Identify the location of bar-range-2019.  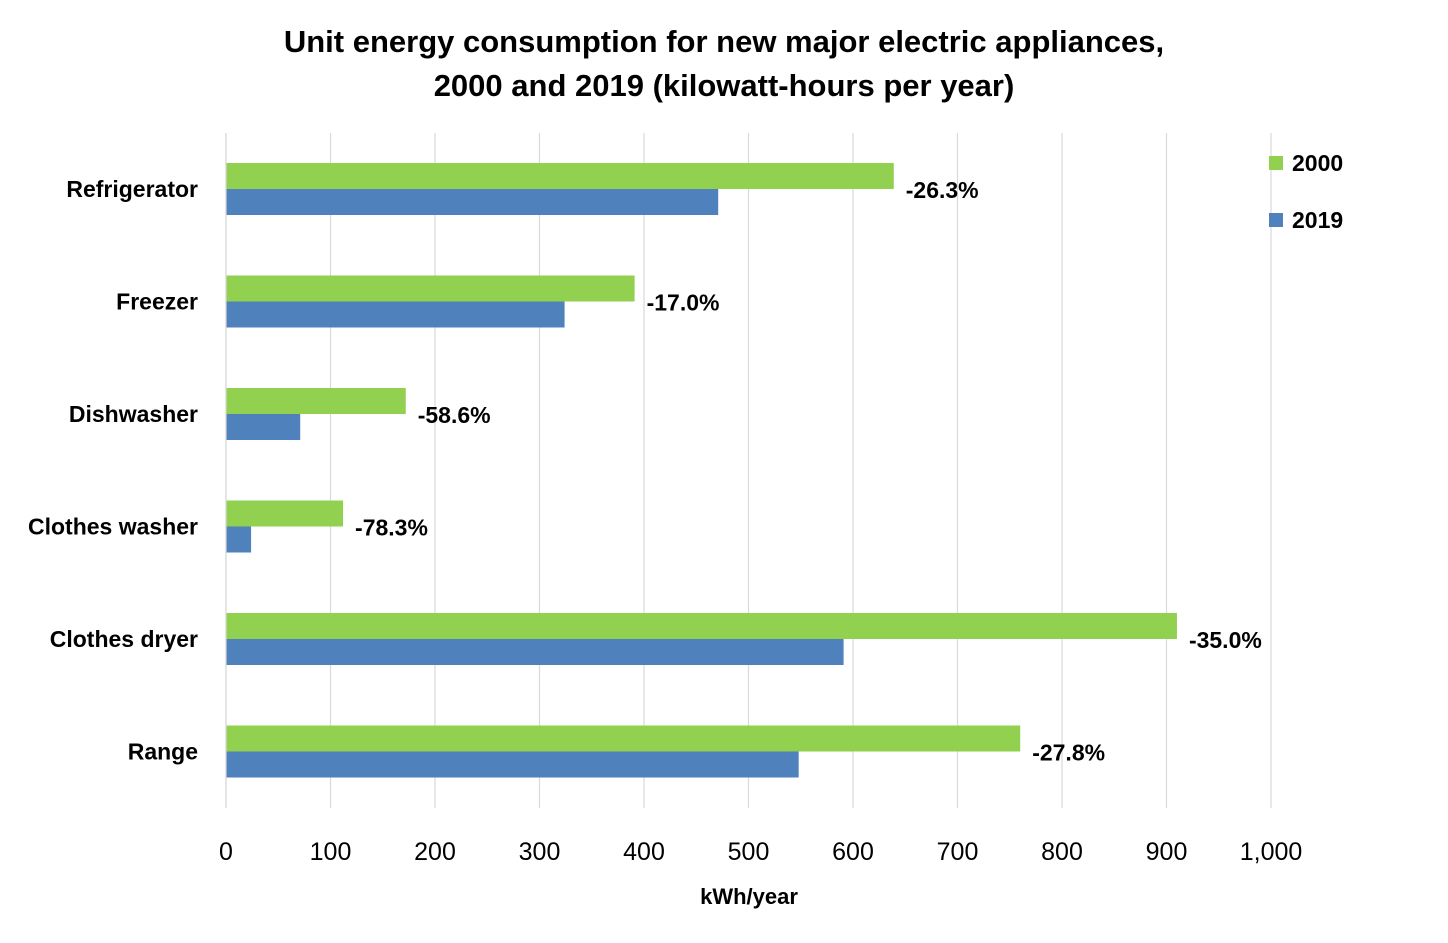
(512, 764).